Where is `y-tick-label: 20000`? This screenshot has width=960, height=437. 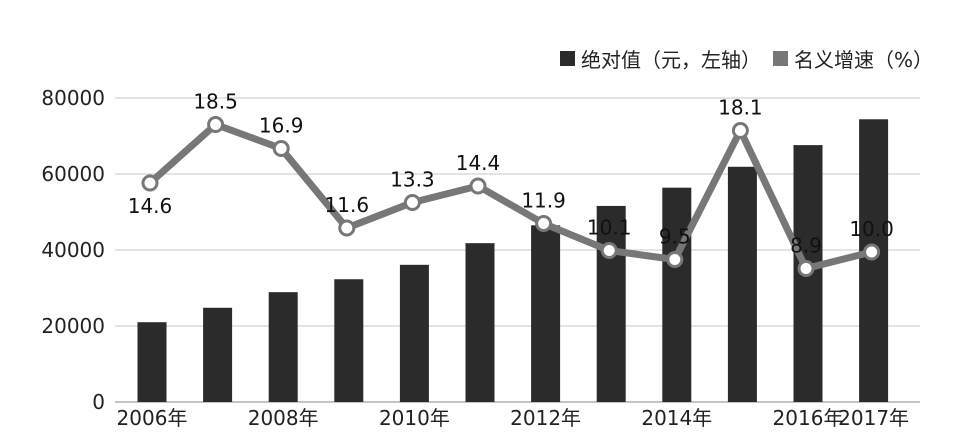
y-tick-label: 20000 is located at coordinates (73, 326).